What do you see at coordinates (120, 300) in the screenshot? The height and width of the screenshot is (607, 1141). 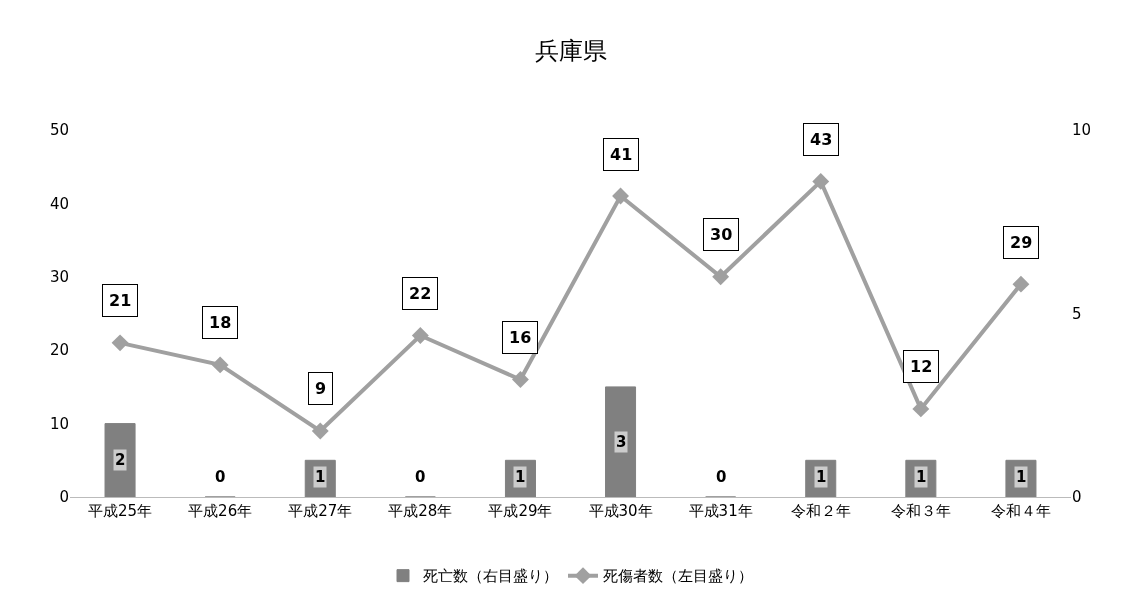 I see `data-label: 21` at bounding box center [120, 300].